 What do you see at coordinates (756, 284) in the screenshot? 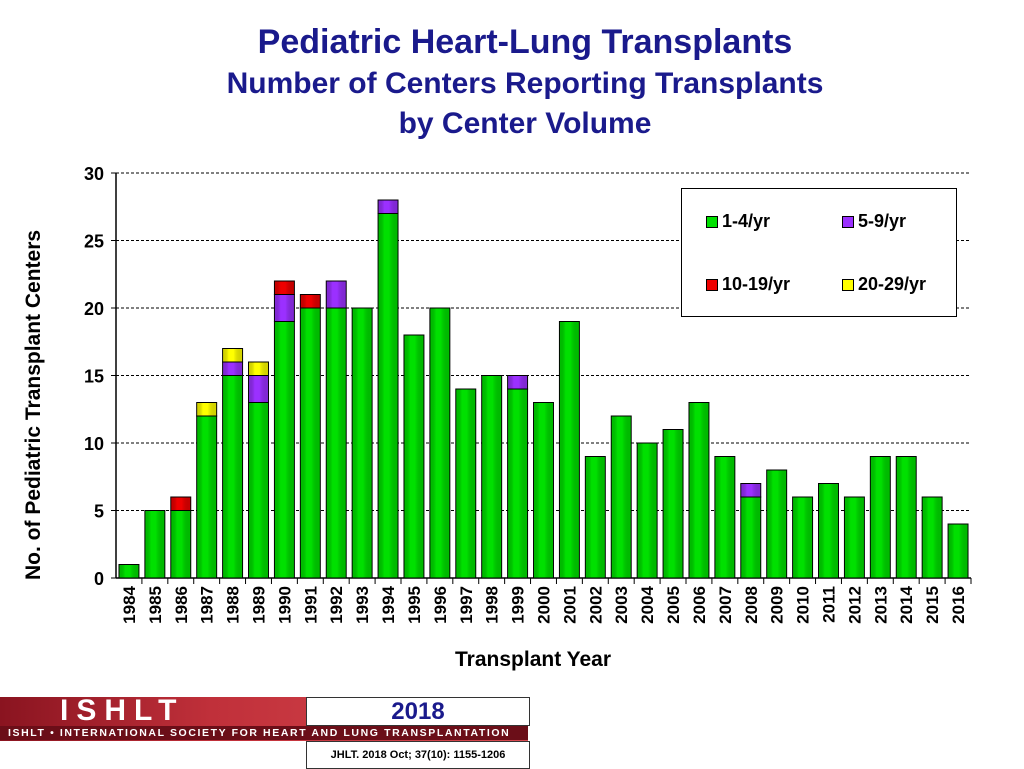
I see `legend-label: 10-19/yr` at bounding box center [756, 284].